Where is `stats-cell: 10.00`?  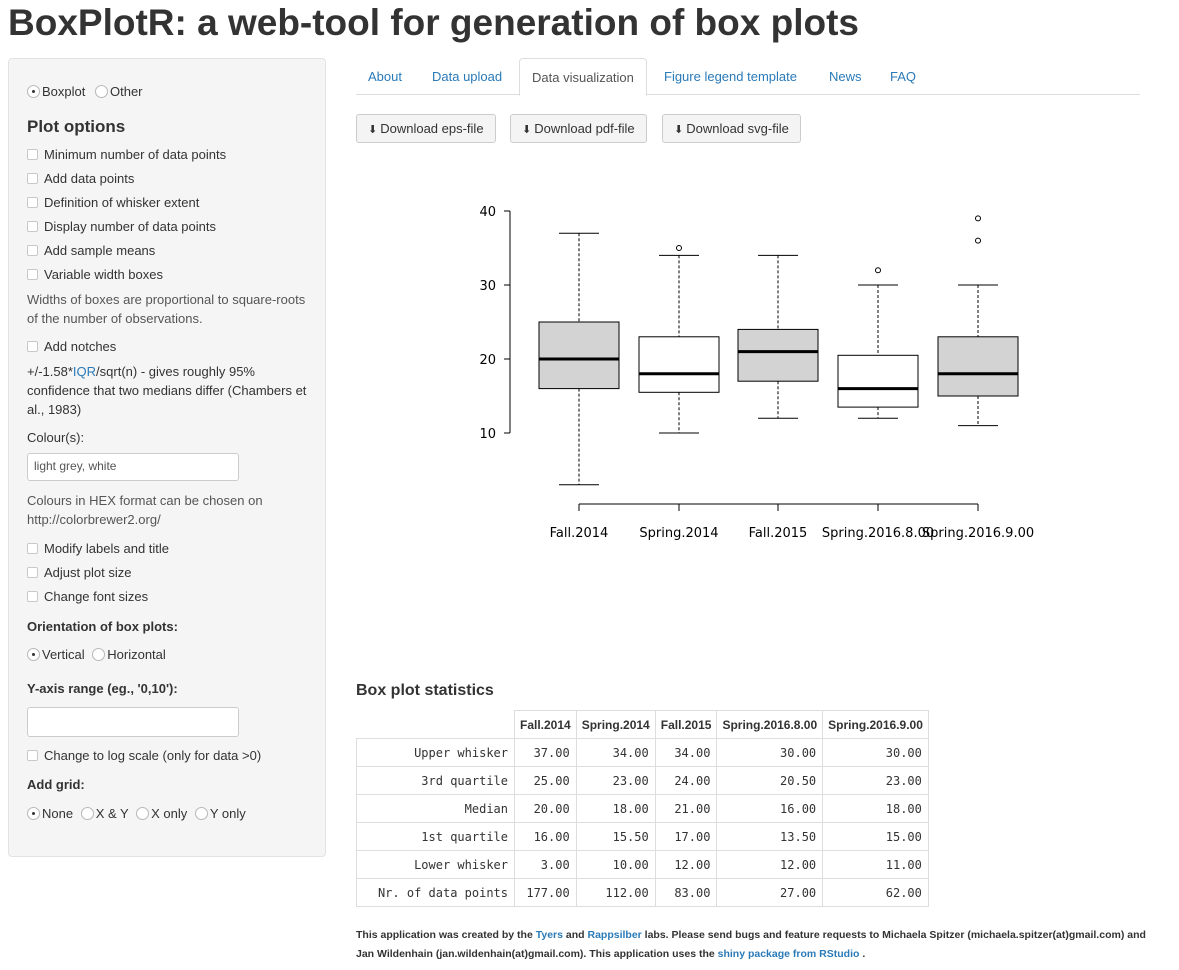 stats-cell: 10.00 is located at coordinates (615, 864).